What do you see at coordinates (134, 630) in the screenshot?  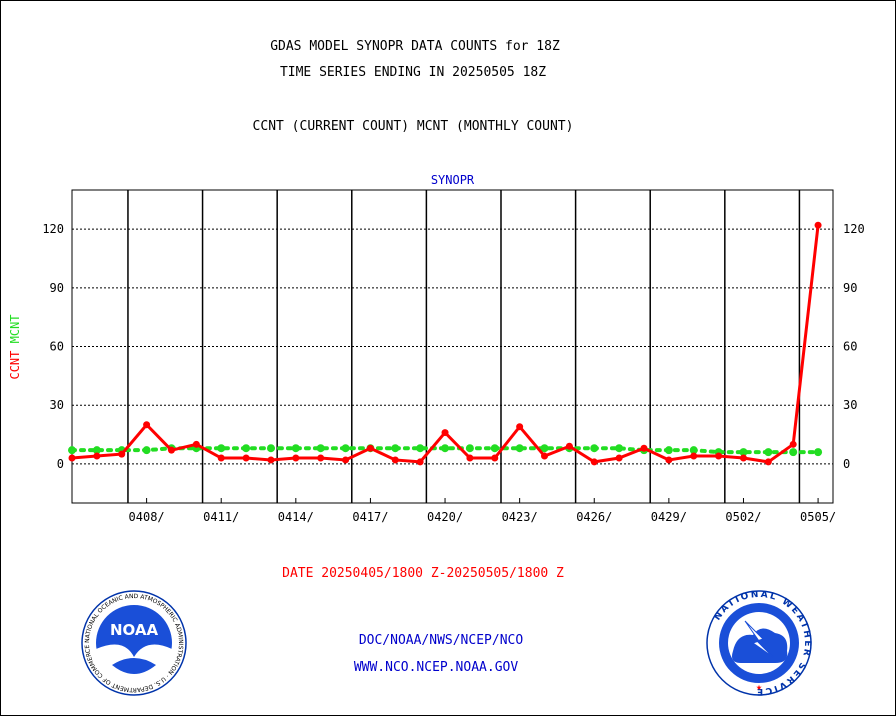 I see `noaa-wordmark: NOAA` at bounding box center [134, 630].